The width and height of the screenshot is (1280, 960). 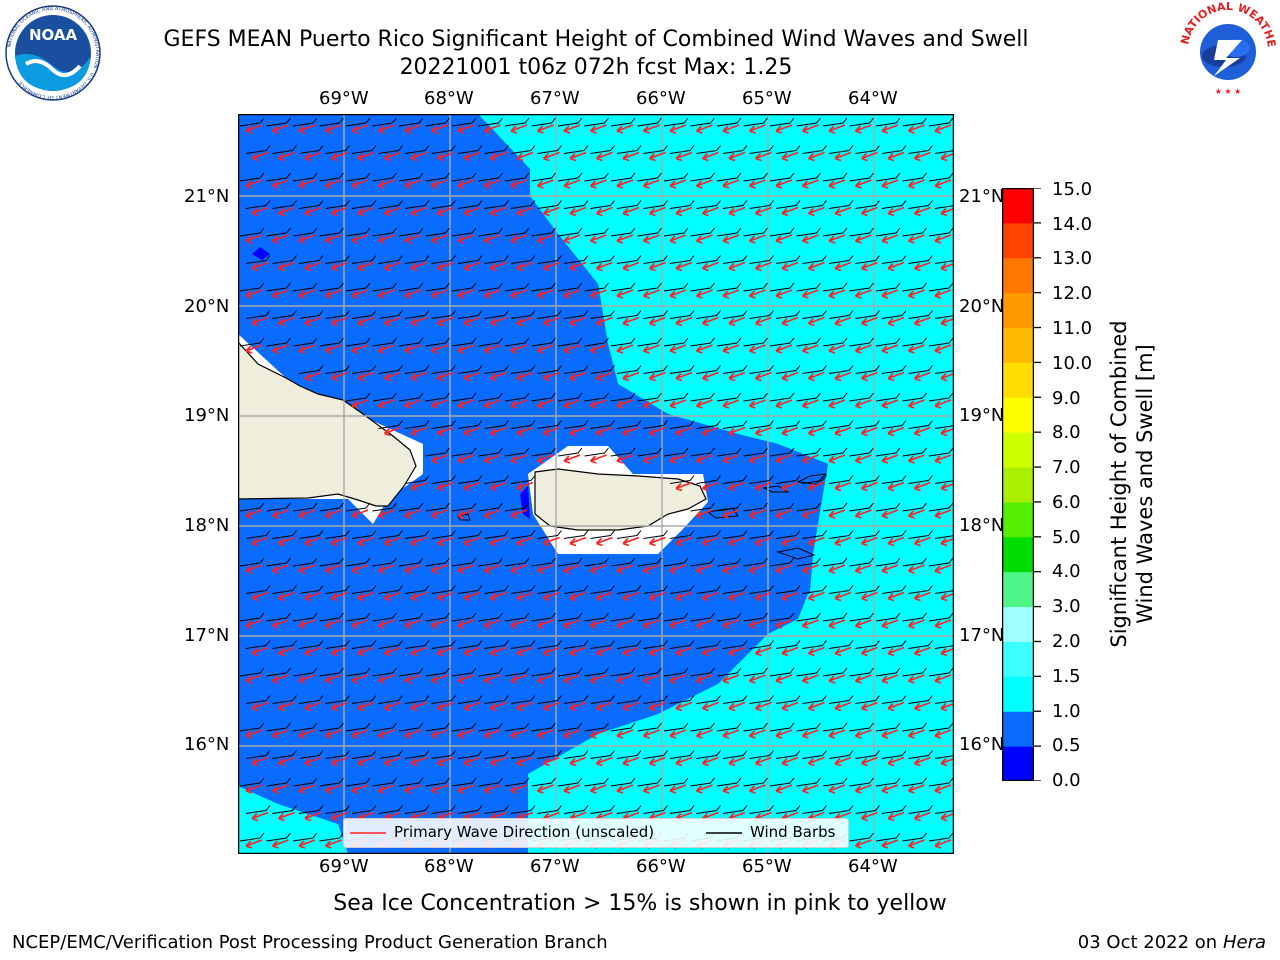 What do you see at coordinates (449, 98) in the screenshot?
I see `lon-tick-top: 68°W` at bounding box center [449, 98].